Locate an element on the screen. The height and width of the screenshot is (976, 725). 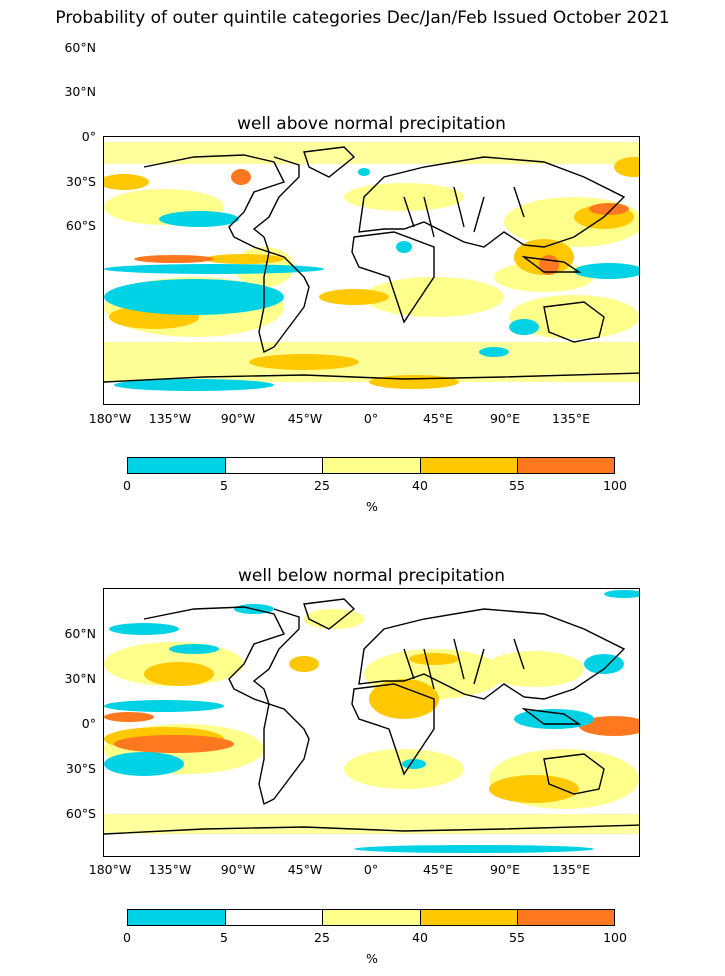
colorbar-below is located at coordinates (371, 917).